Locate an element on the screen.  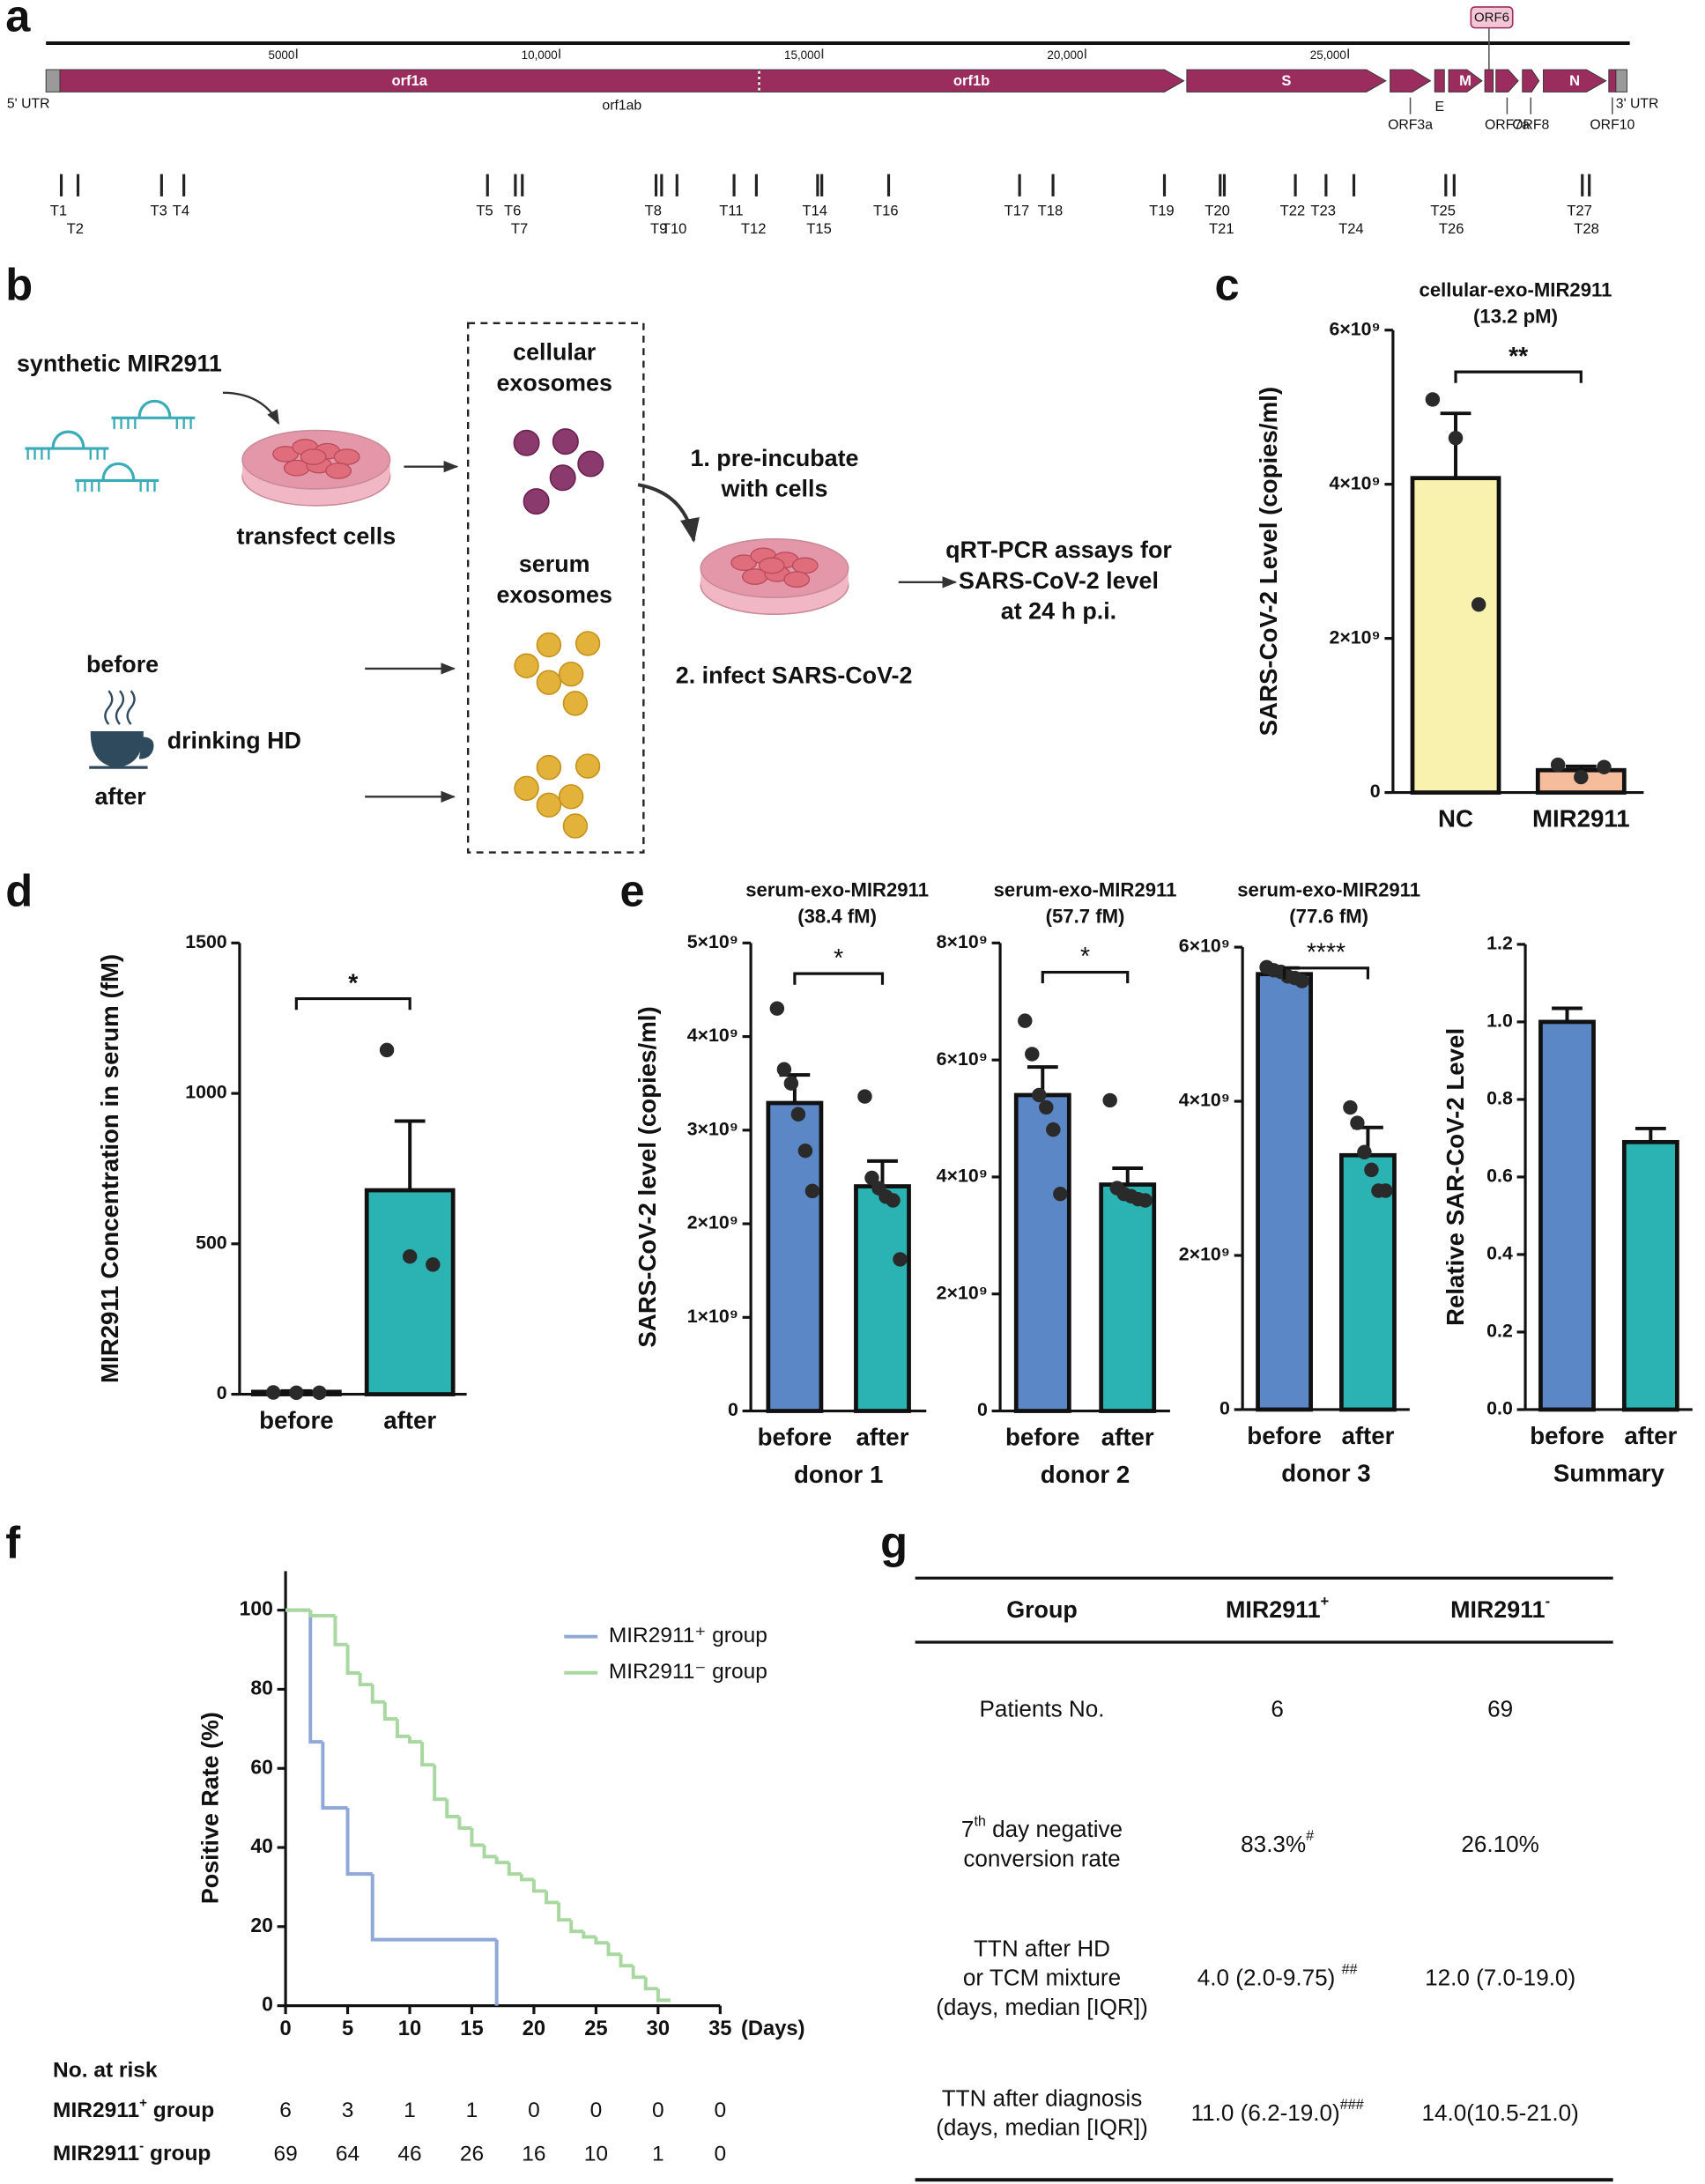
chart-subtitle: (57.7 fM) is located at coordinates (1086, 917).